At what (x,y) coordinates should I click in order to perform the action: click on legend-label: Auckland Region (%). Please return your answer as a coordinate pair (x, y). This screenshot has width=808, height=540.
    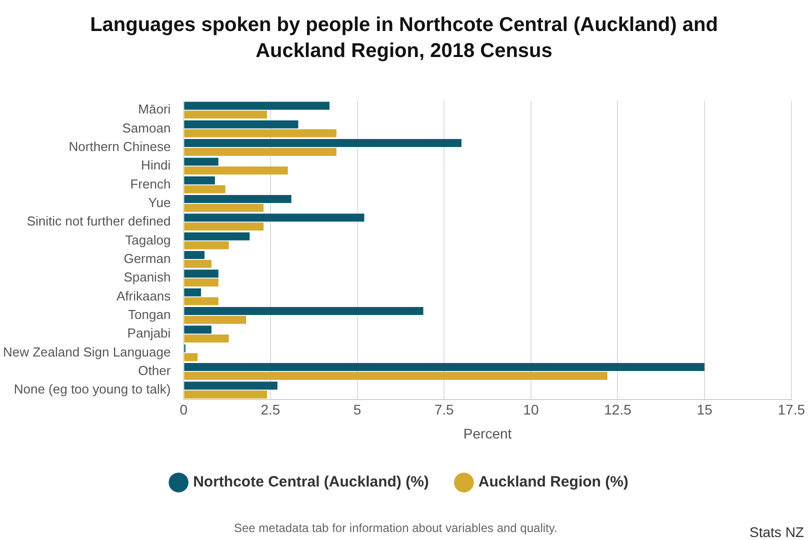
    Looking at the image, I should click on (553, 482).